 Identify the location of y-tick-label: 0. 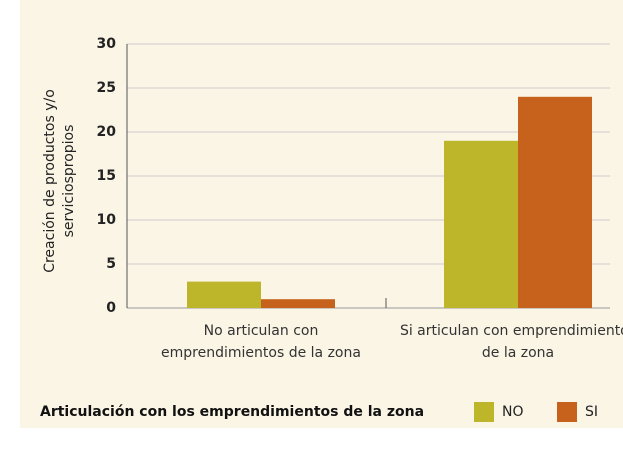
(111, 308).